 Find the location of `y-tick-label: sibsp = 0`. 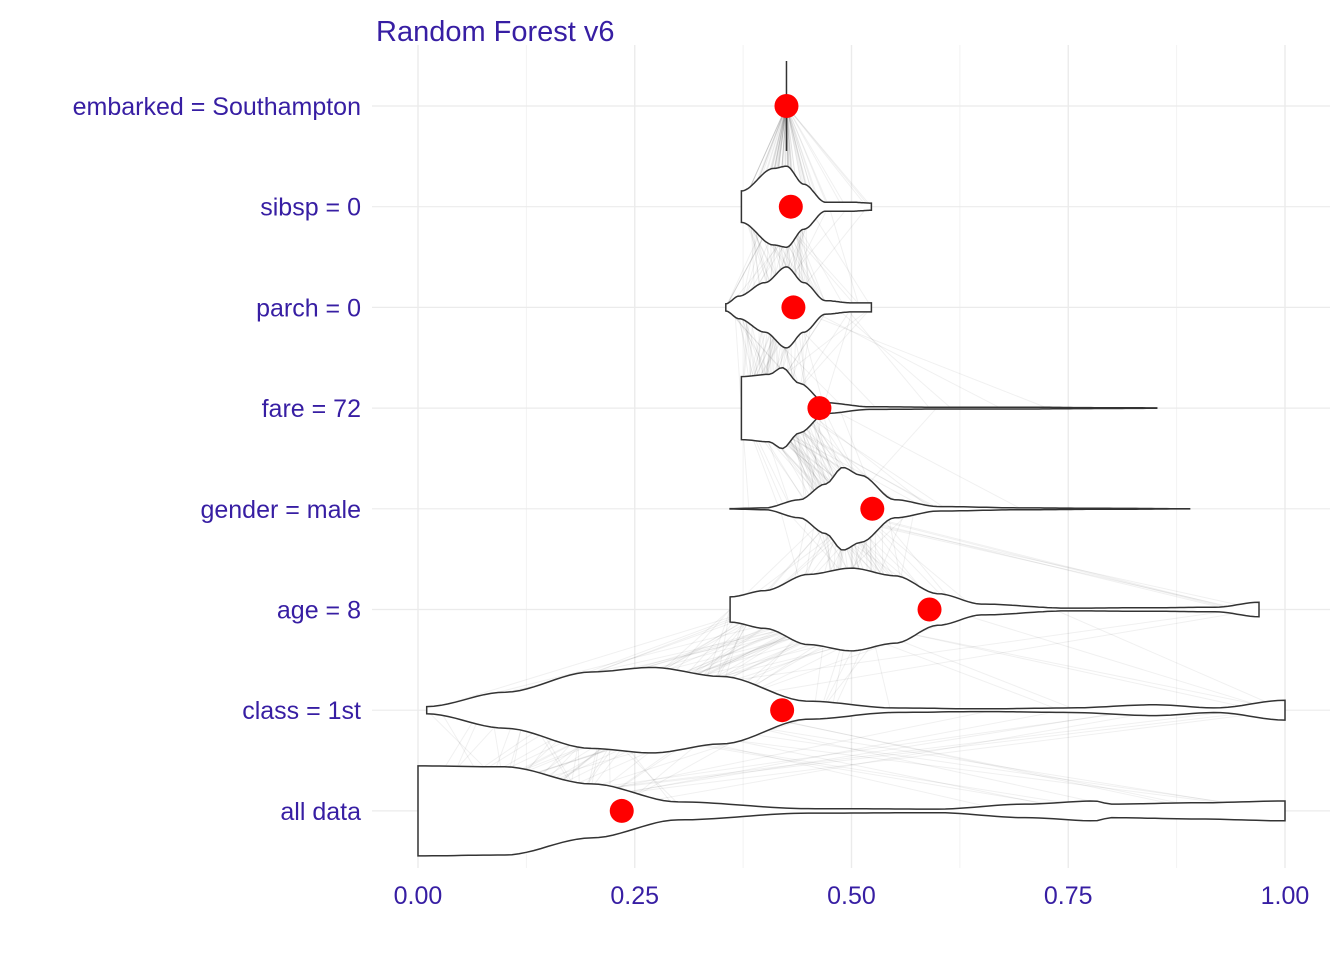

y-tick-label: sibsp = 0 is located at coordinates (310, 208).